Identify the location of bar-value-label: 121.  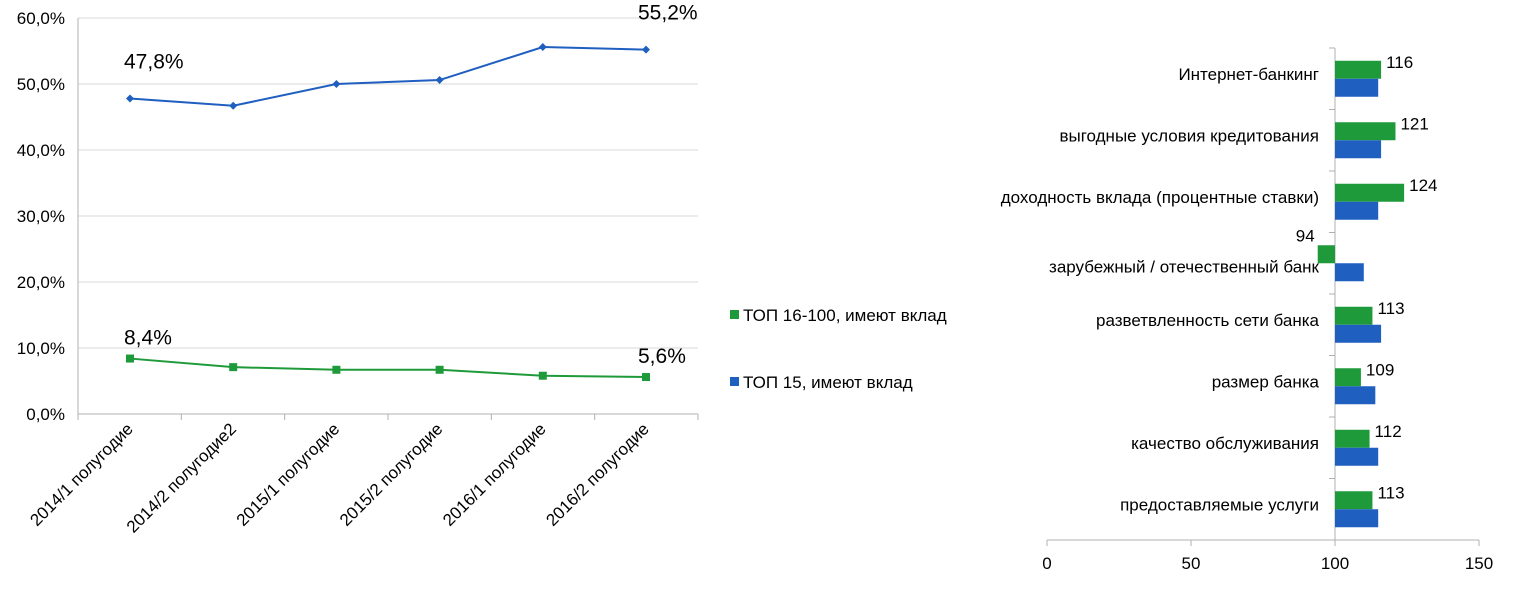
(1414, 123).